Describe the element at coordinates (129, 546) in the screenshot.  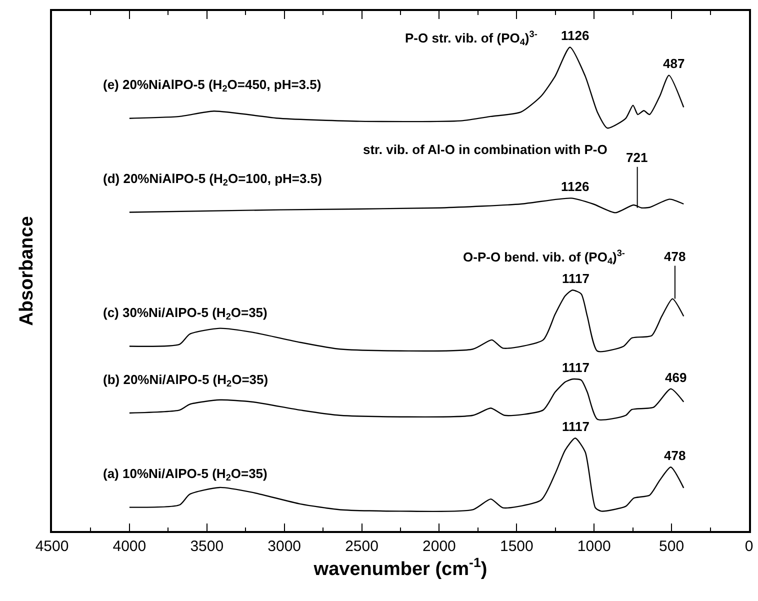
I see `x-tick-label: 4000` at that location.